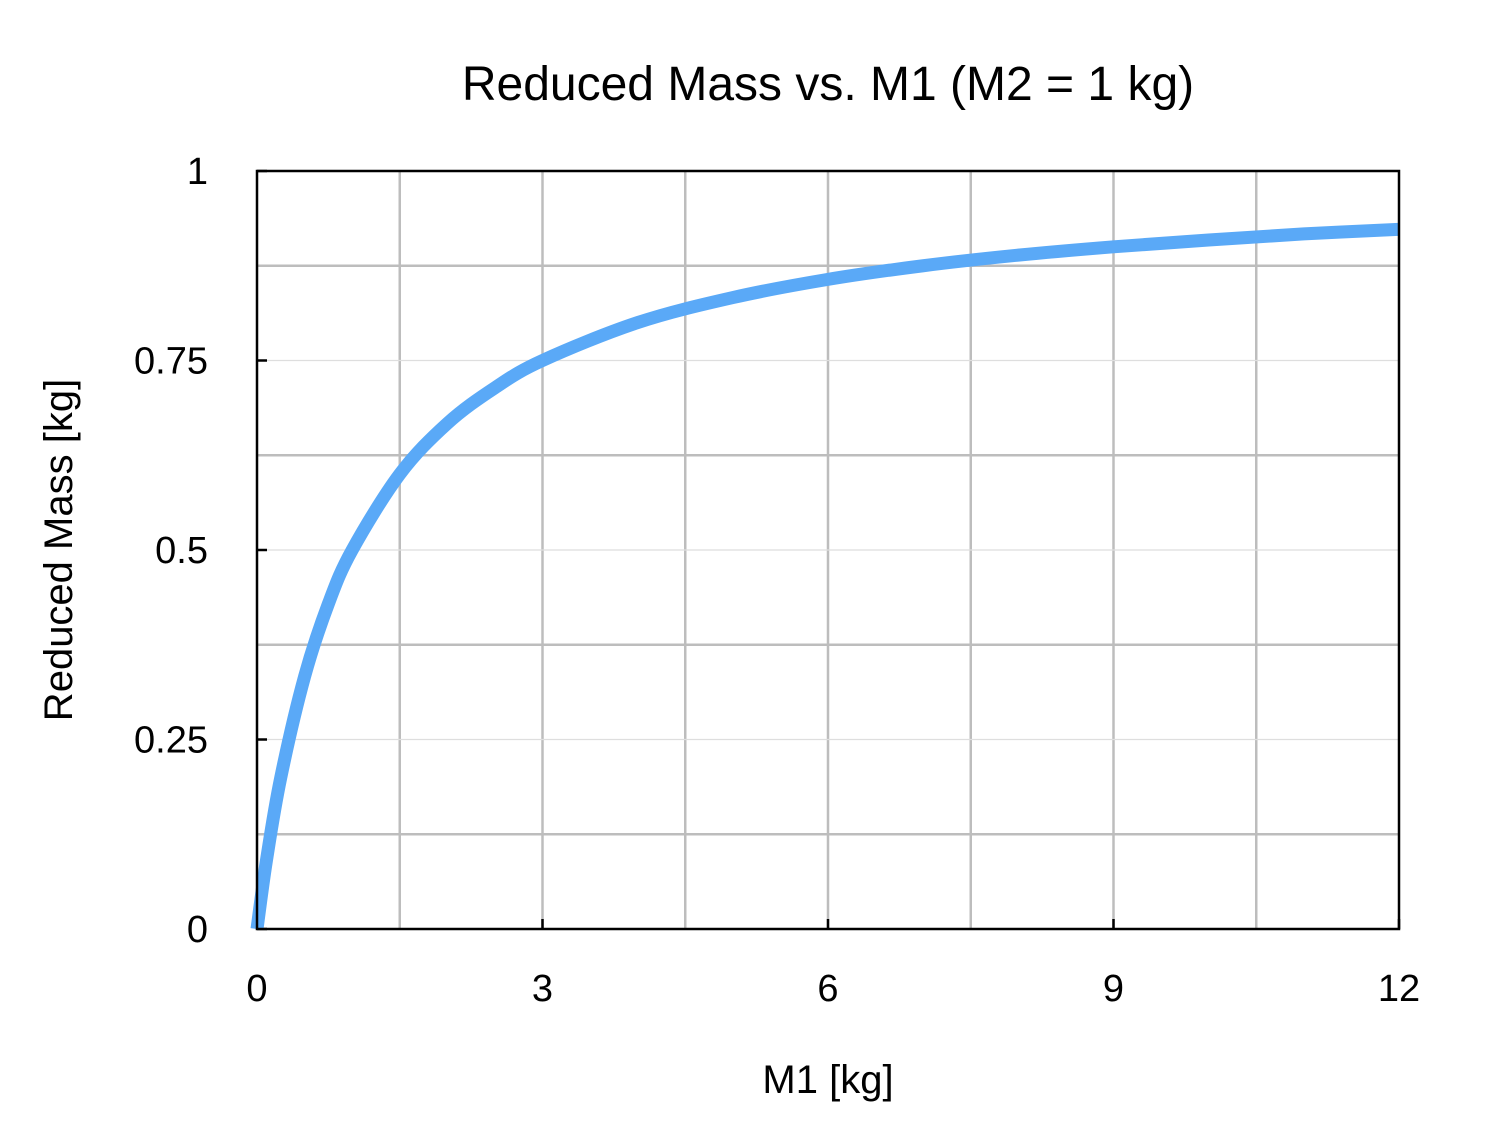 This screenshot has height=1142, width=1490. What do you see at coordinates (827, 1080) in the screenshot?
I see `x-axis-label: M1 [kg]` at bounding box center [827, 1080].